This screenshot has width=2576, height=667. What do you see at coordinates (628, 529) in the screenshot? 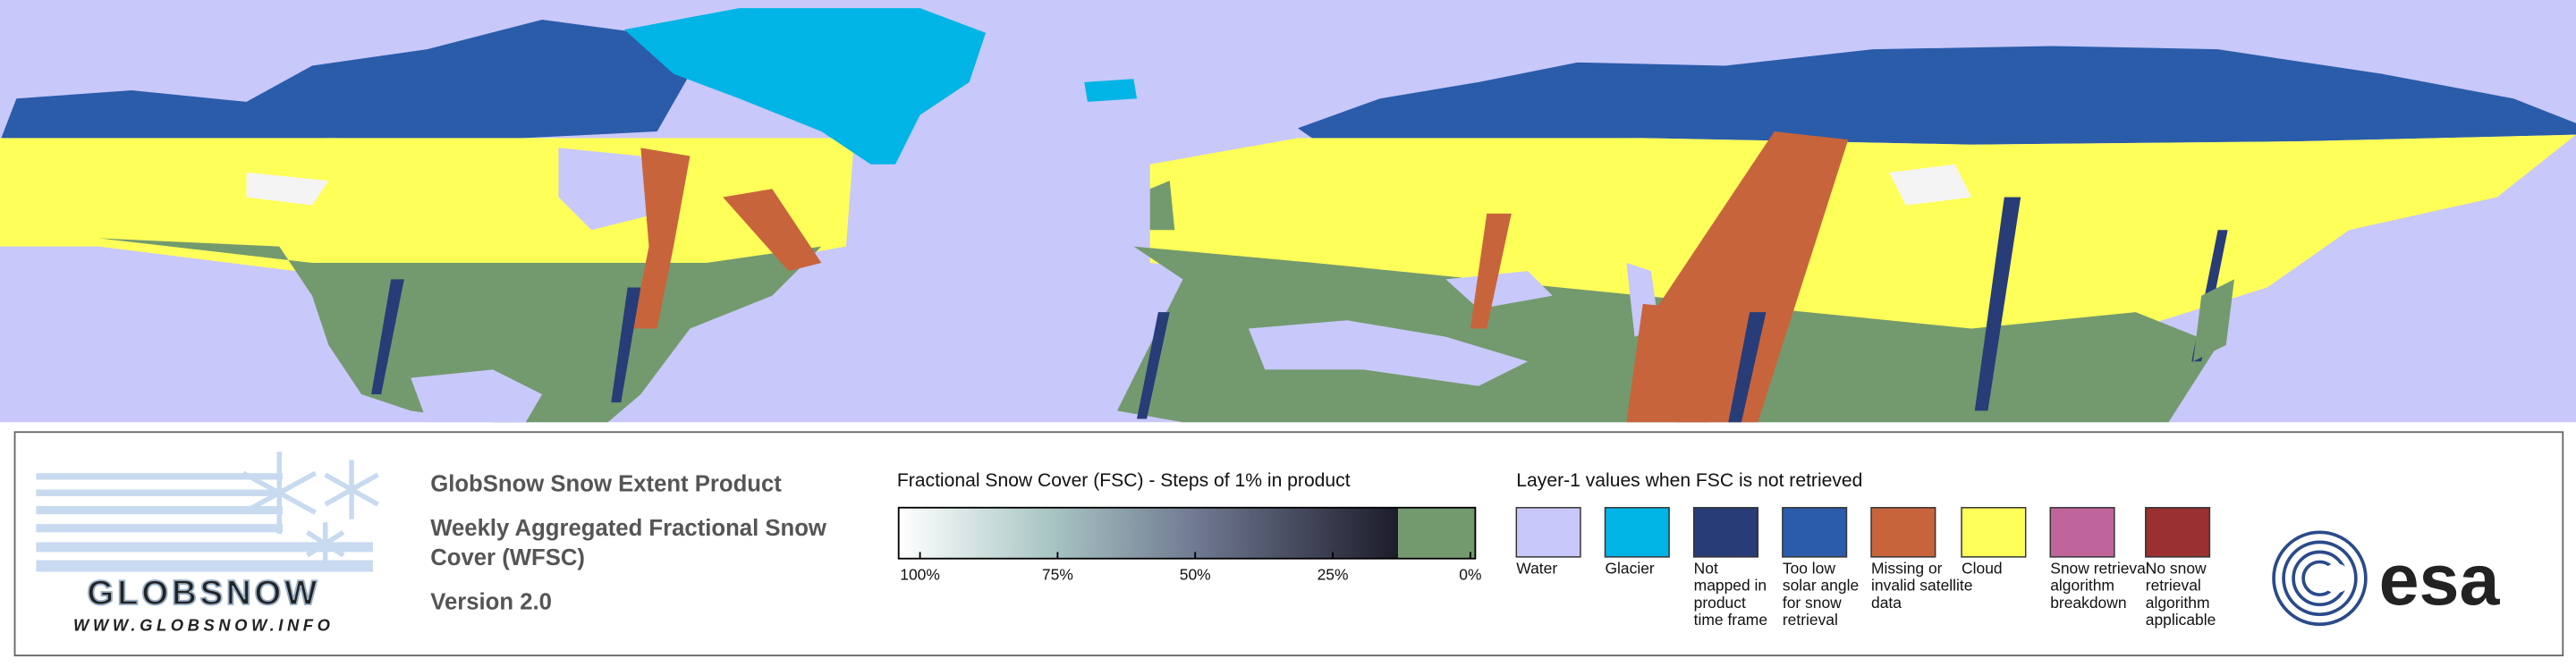
I see `product-subtitle: Weekly Aggregated Fractional Snow` at bounding box center [628, 529].